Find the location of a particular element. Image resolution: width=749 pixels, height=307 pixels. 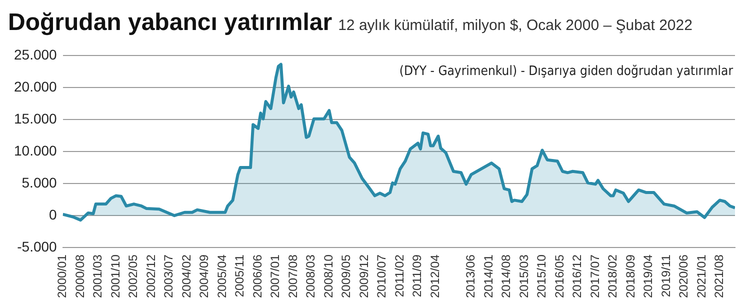

x-tick-label: 2010/07 is located at coordinates (381, 276).